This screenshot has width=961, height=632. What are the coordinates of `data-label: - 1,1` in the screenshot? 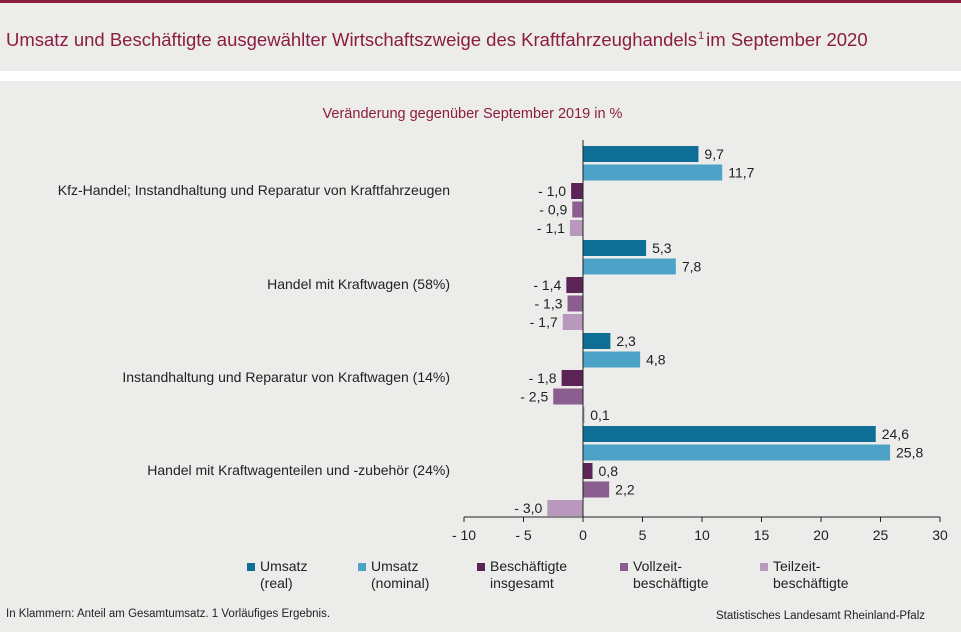 It's located at (551, 228).